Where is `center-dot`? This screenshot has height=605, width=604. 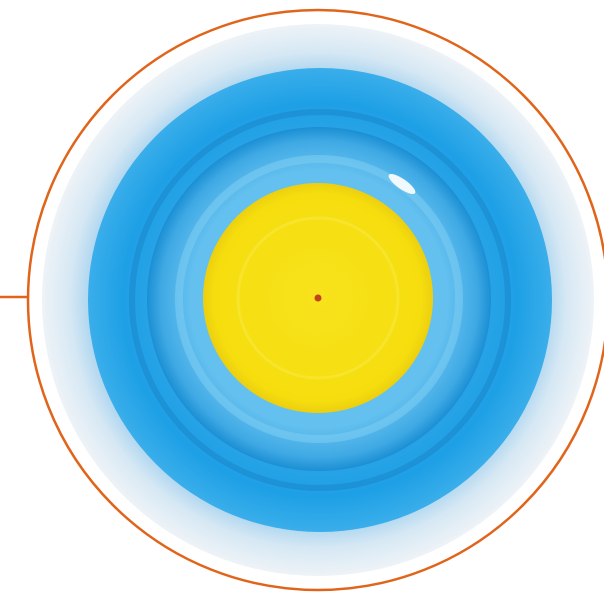
center-dot is located at coordinates (318, 298).